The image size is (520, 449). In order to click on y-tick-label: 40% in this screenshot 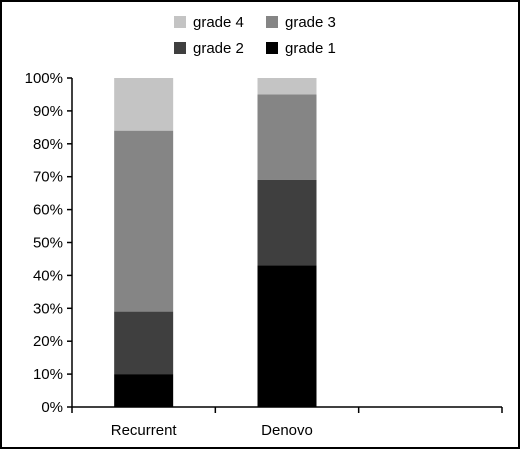, I will do `click(48, 275)`.